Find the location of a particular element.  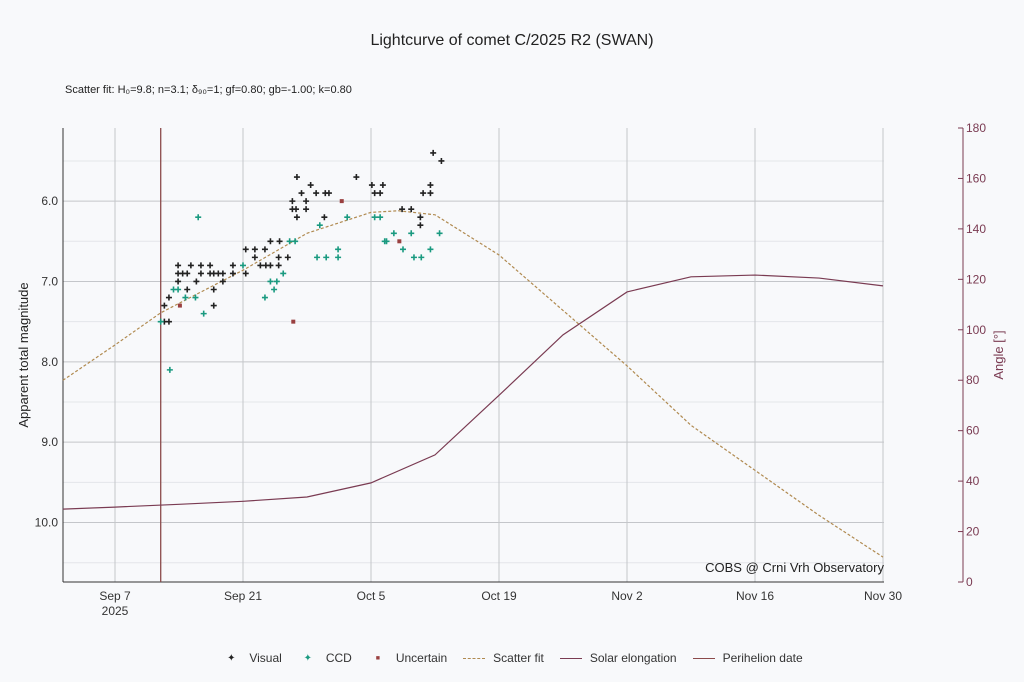

y2-tick-label: 0 is located at coordinates (969, 582).